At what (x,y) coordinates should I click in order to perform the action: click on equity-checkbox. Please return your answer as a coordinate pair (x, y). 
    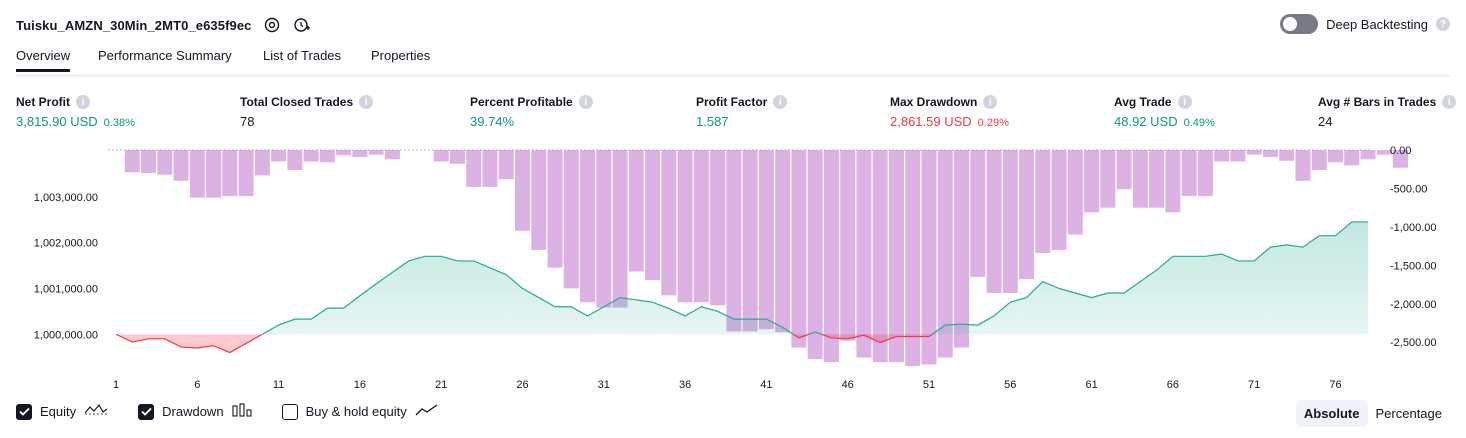
    Looking at the image, I should click on (24, 411).